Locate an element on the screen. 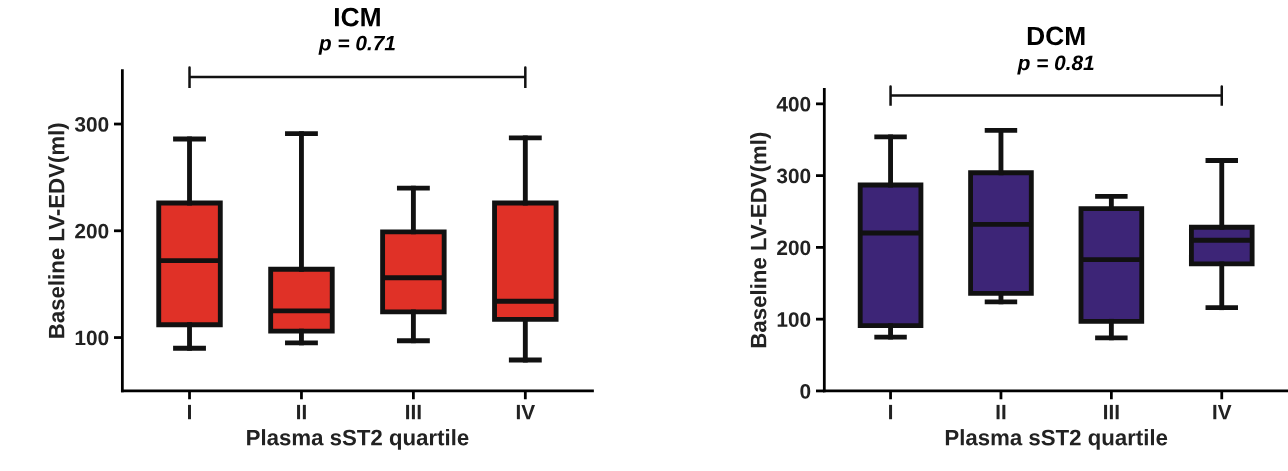  chart-title: DCM is located at coordinates (1056, 36).